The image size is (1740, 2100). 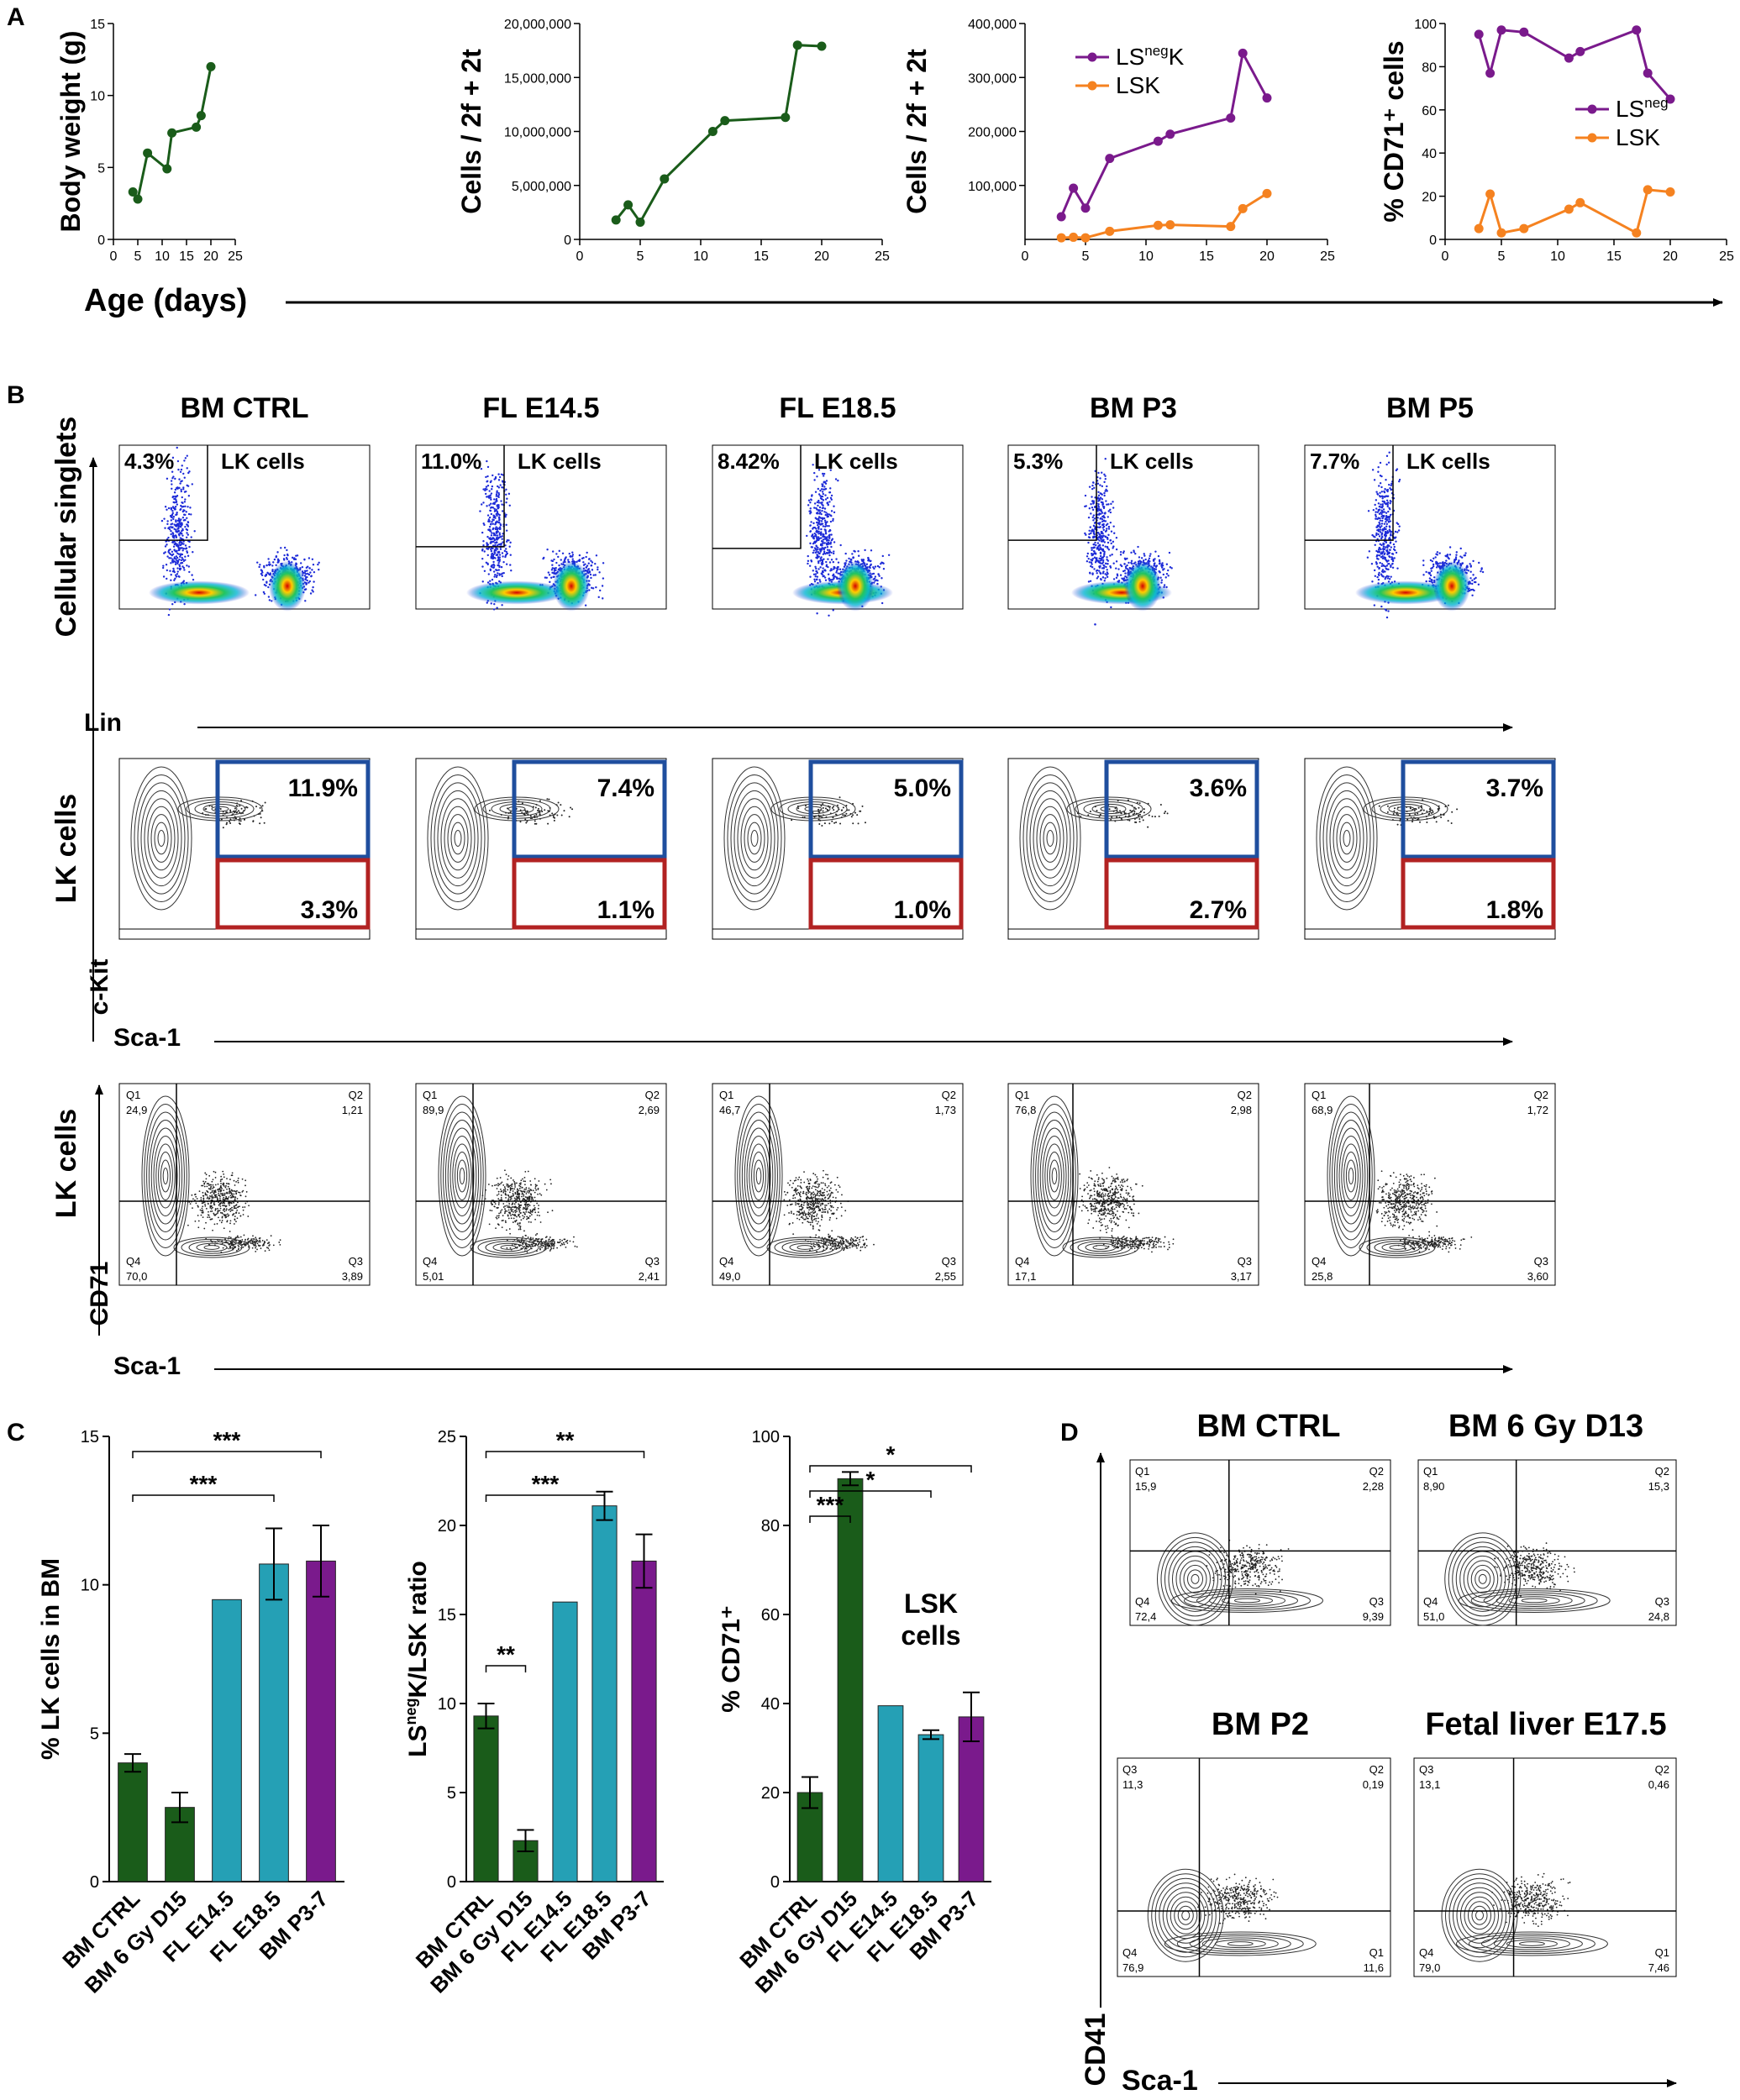 What do you see at coordinates (138, 256) in the screenshot?
I see `x-tick-label: 5` at bounding box center [138, 256].